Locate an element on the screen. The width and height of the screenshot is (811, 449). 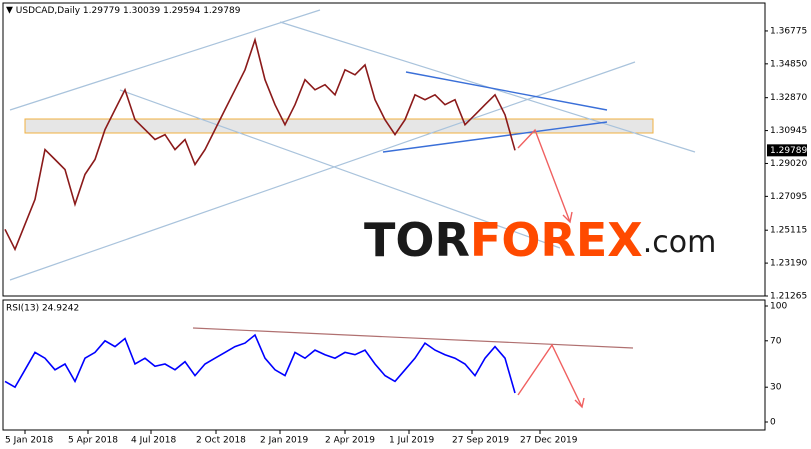
support-zone is located at coordinates (339, 126).